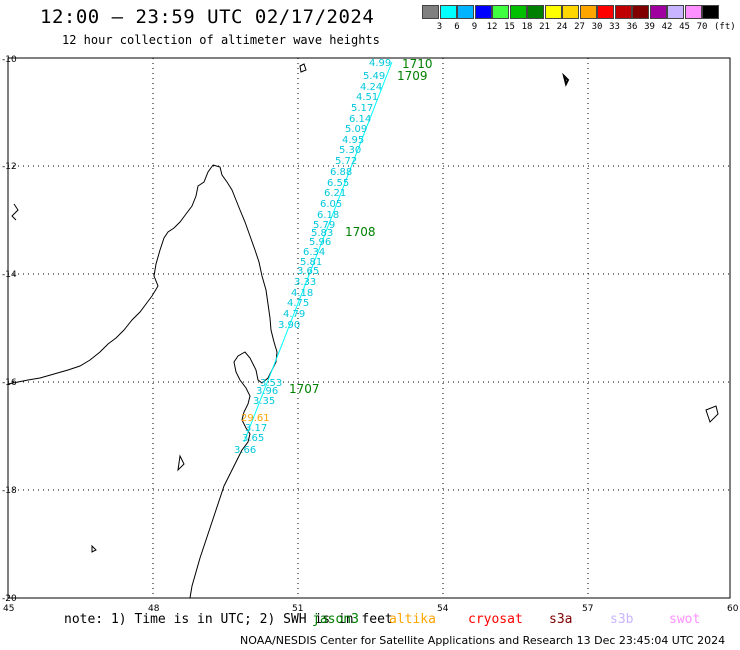 The image size is (740, 650). Describe the element at coordinates (649, 27) in the screenshot. I see `legend-label: 39` at that location.